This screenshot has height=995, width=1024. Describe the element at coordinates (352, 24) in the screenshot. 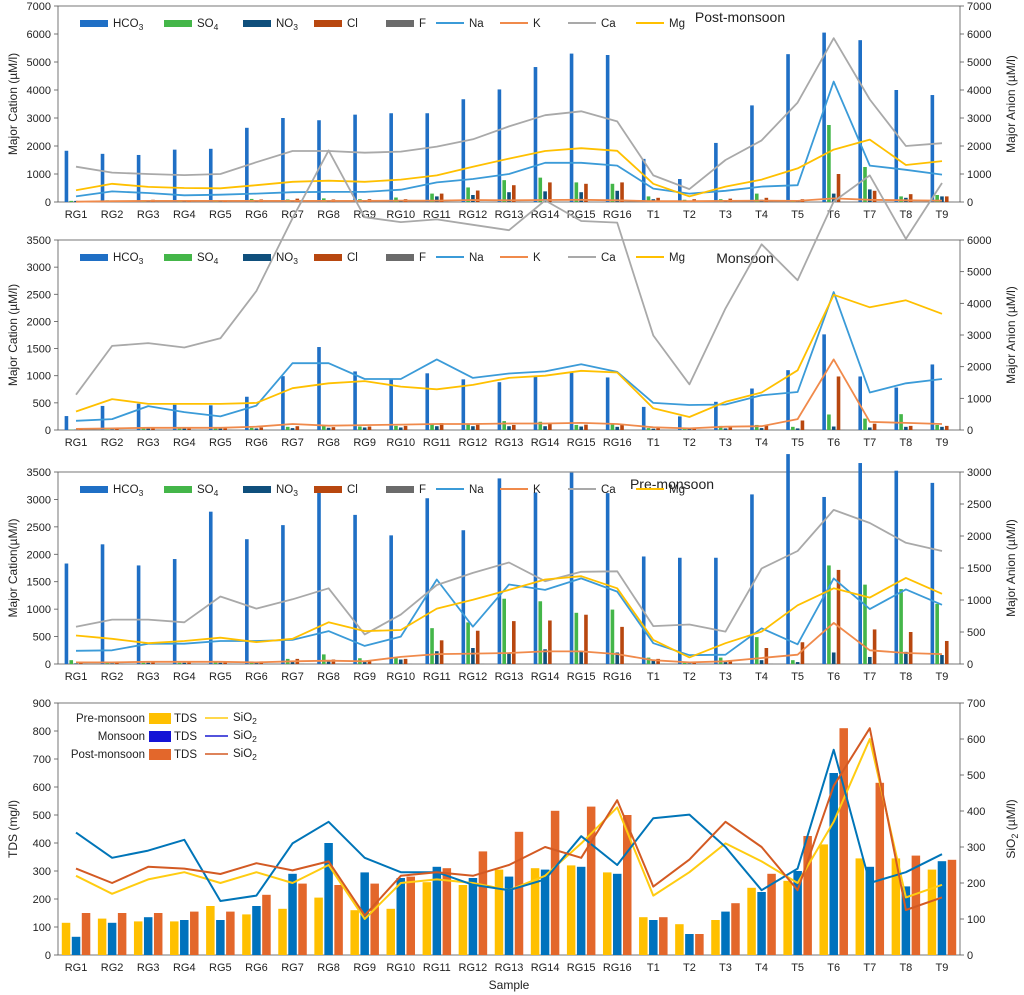

I see `legend-label-cl: Cl` at that location.